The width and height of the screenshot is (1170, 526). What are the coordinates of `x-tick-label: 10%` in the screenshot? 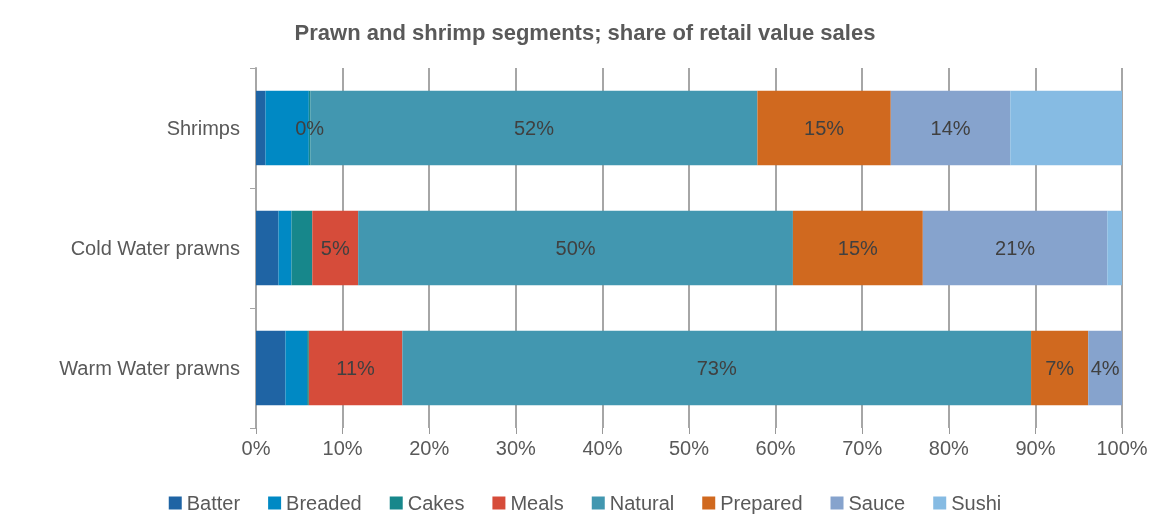 It's located at (342, 448).